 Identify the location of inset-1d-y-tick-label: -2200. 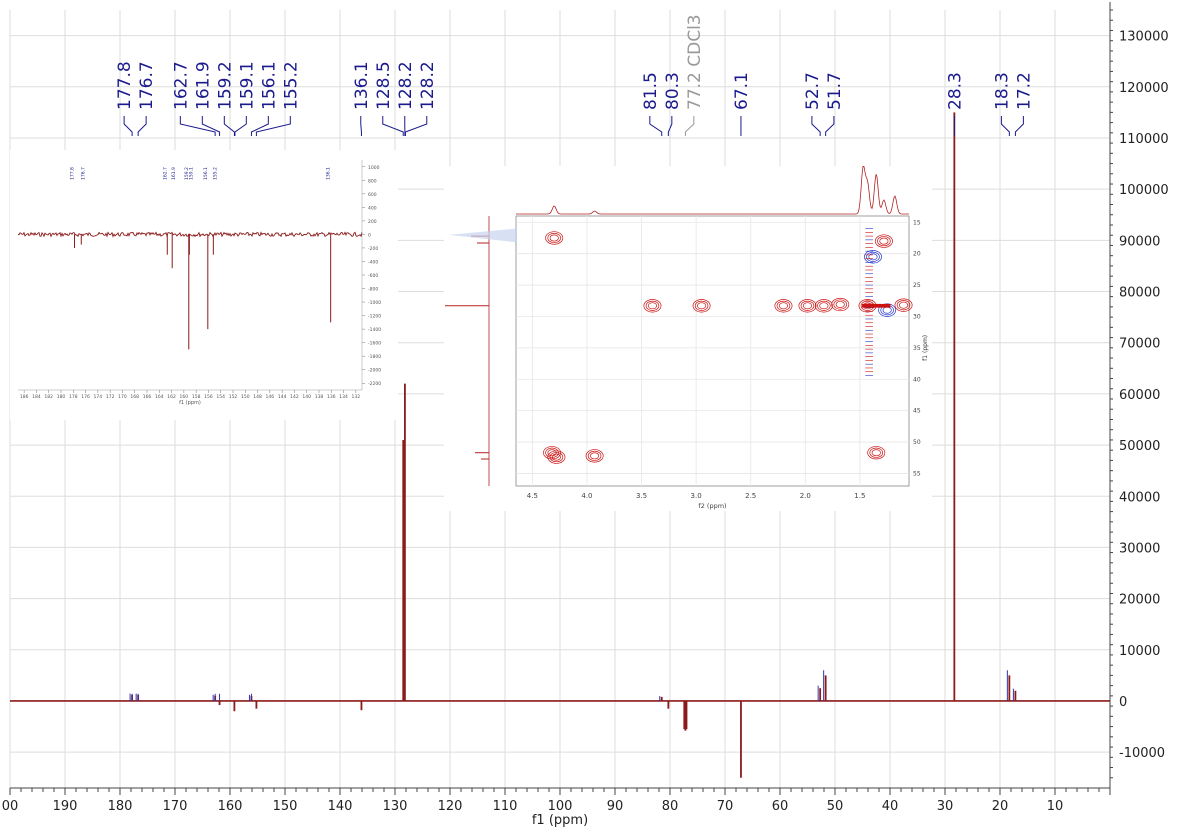
(374, 384).